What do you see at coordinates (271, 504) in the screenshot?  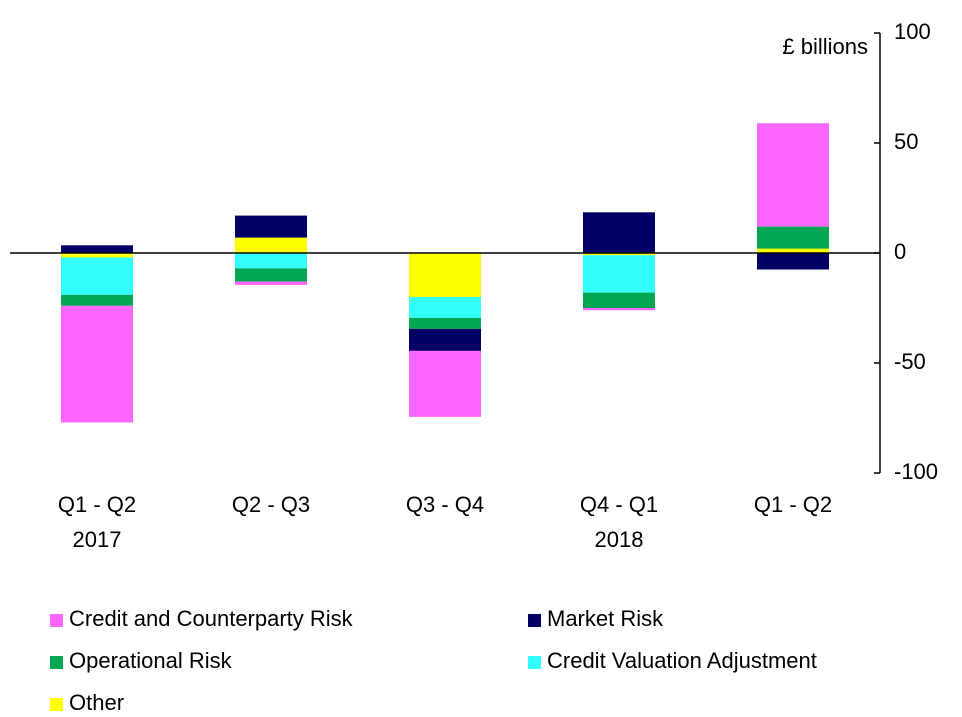 I see `x-tick-label: Q2 - Q3` at bounding box center [271, 504].